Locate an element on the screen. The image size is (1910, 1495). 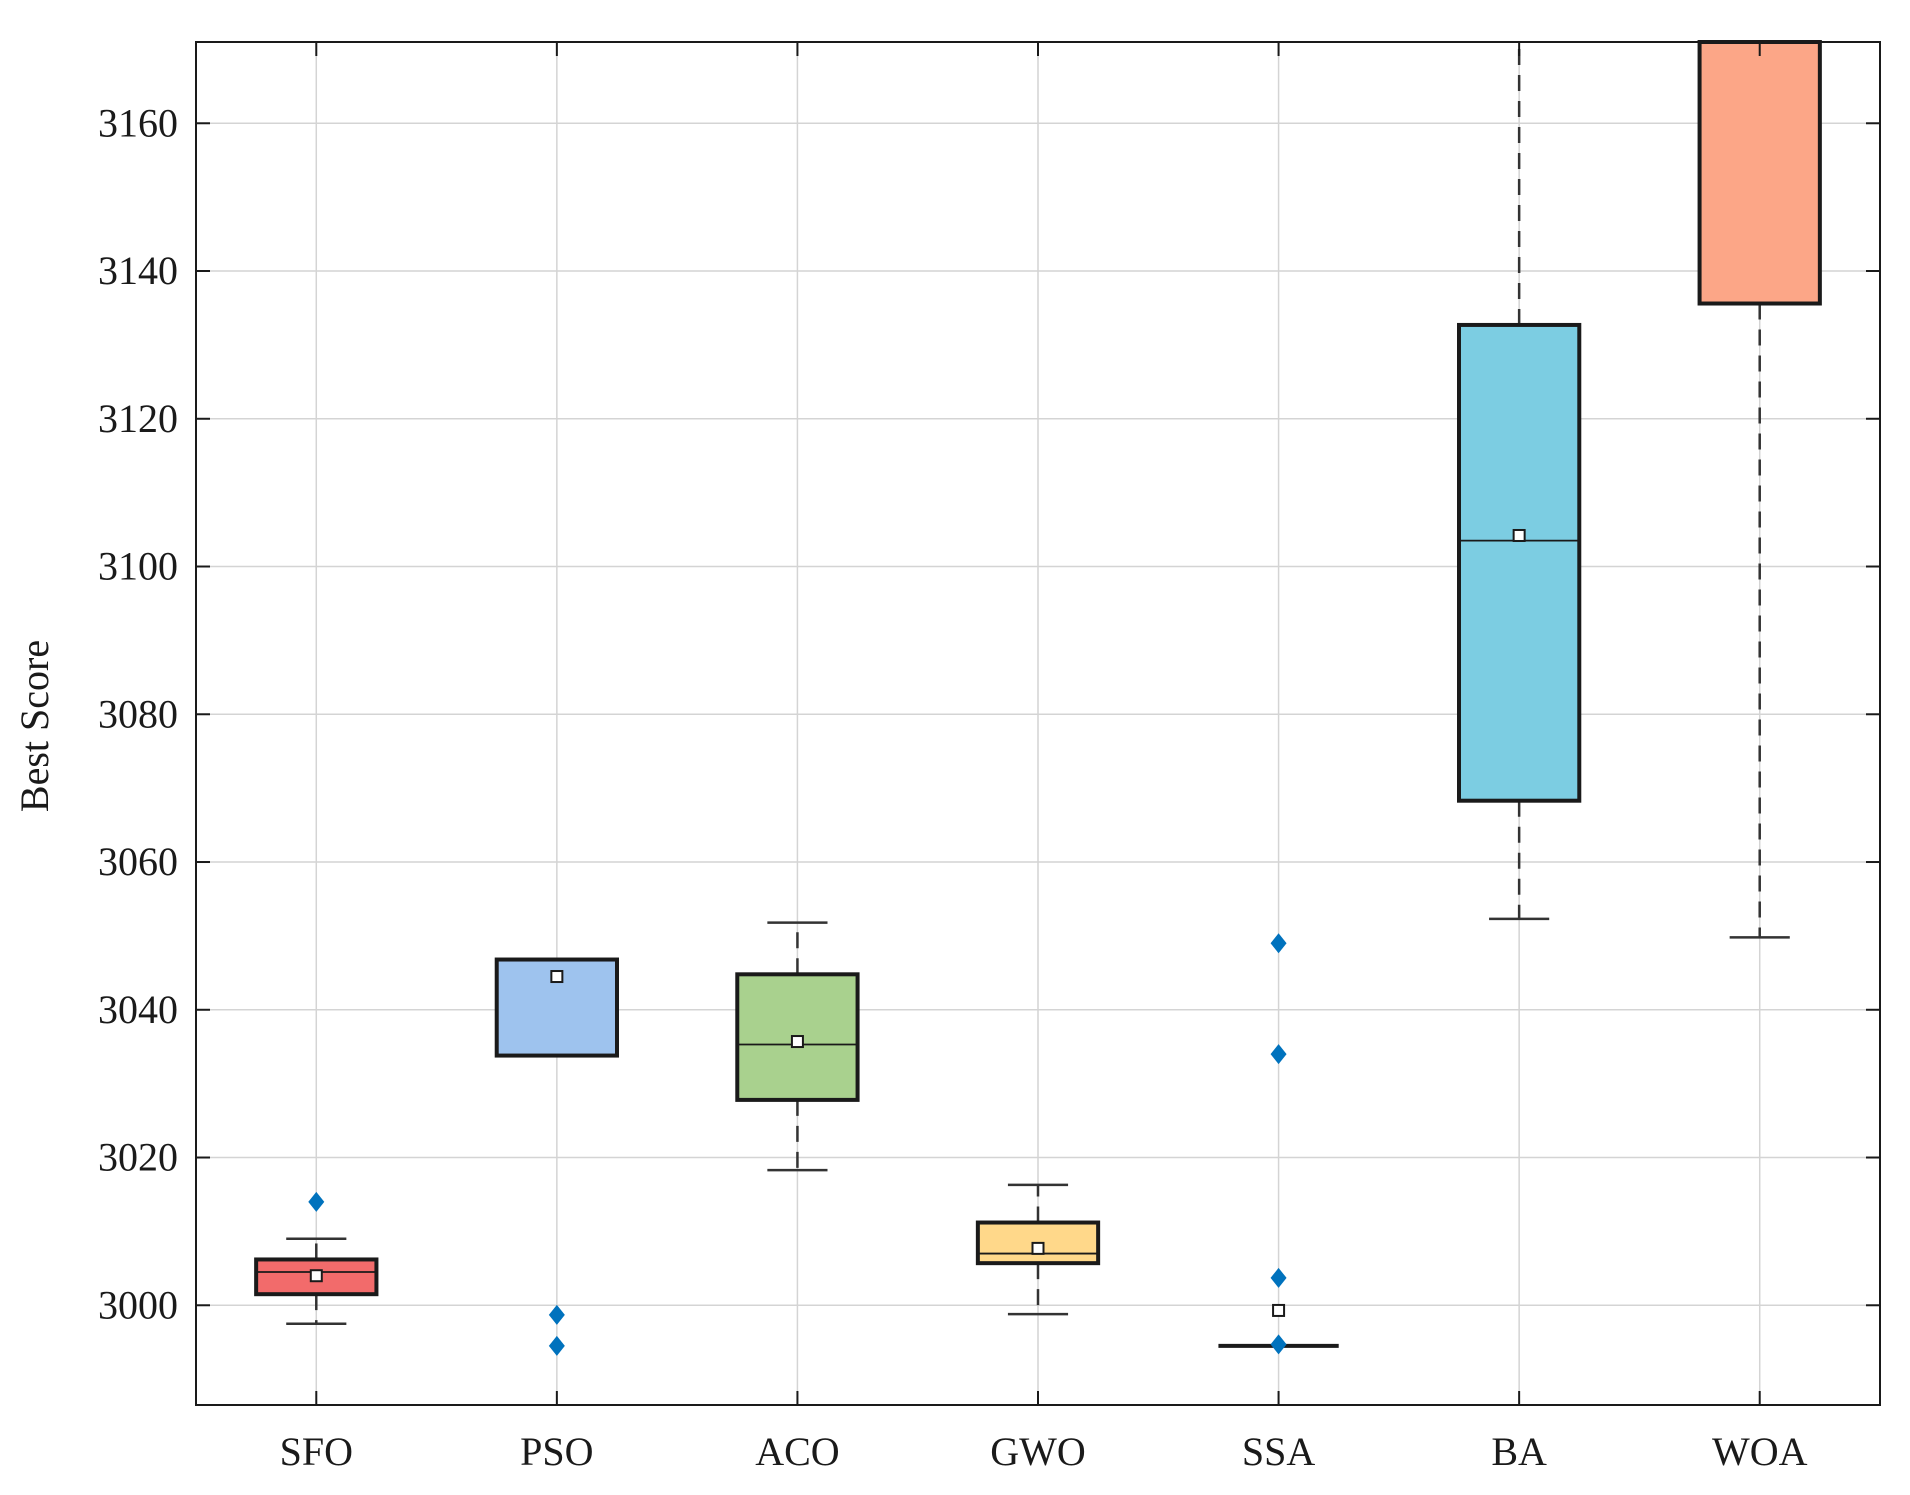
x-tick-label-woa: WOA is located at coordinates (1760, 1451).